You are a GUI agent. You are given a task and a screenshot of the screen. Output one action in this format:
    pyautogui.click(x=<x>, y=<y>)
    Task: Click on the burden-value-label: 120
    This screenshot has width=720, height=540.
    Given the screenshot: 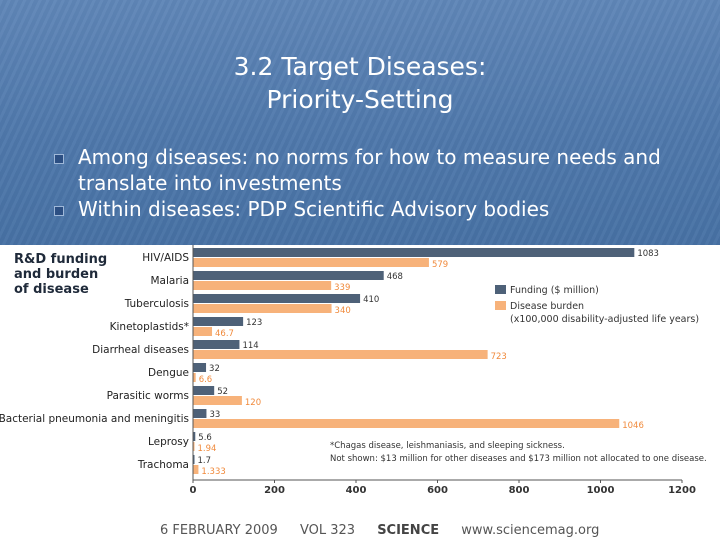 What is the action you would take?
    pyautogui.click(x=253, y=403)
    